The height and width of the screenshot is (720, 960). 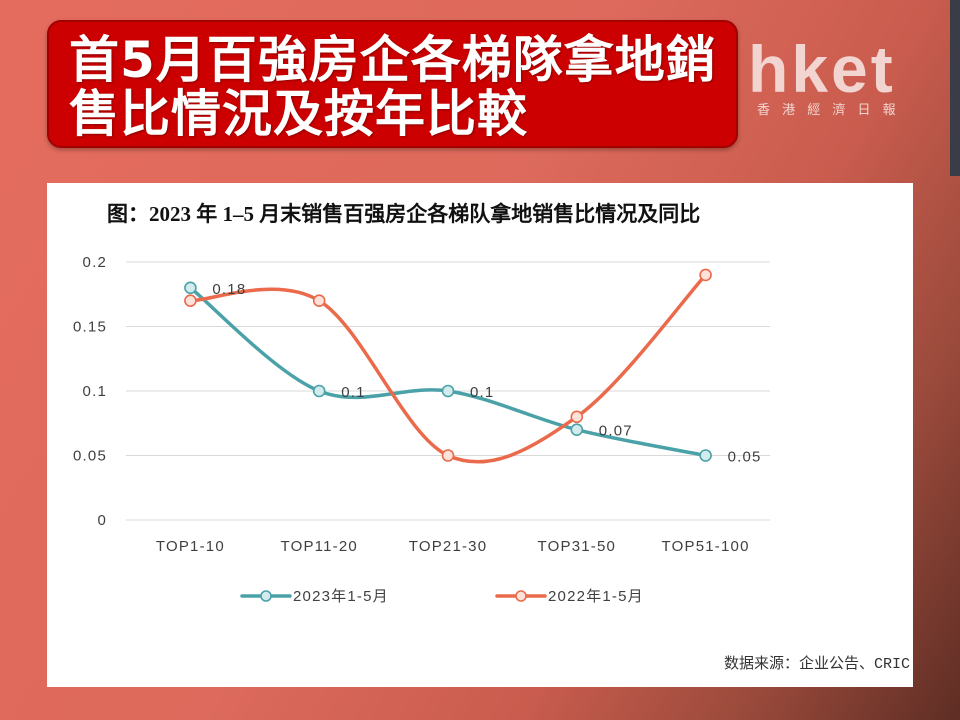 What do you see at coordinates (745, 457) in the screenshot?
I see `data-label: 0.05` at bounding box center [745, 457].